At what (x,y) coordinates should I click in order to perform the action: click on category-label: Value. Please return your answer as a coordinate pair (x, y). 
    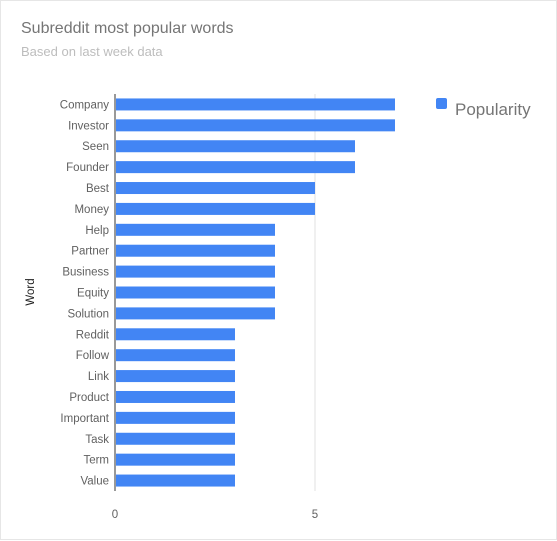
    Looking at the image, I should click on (94, 482).